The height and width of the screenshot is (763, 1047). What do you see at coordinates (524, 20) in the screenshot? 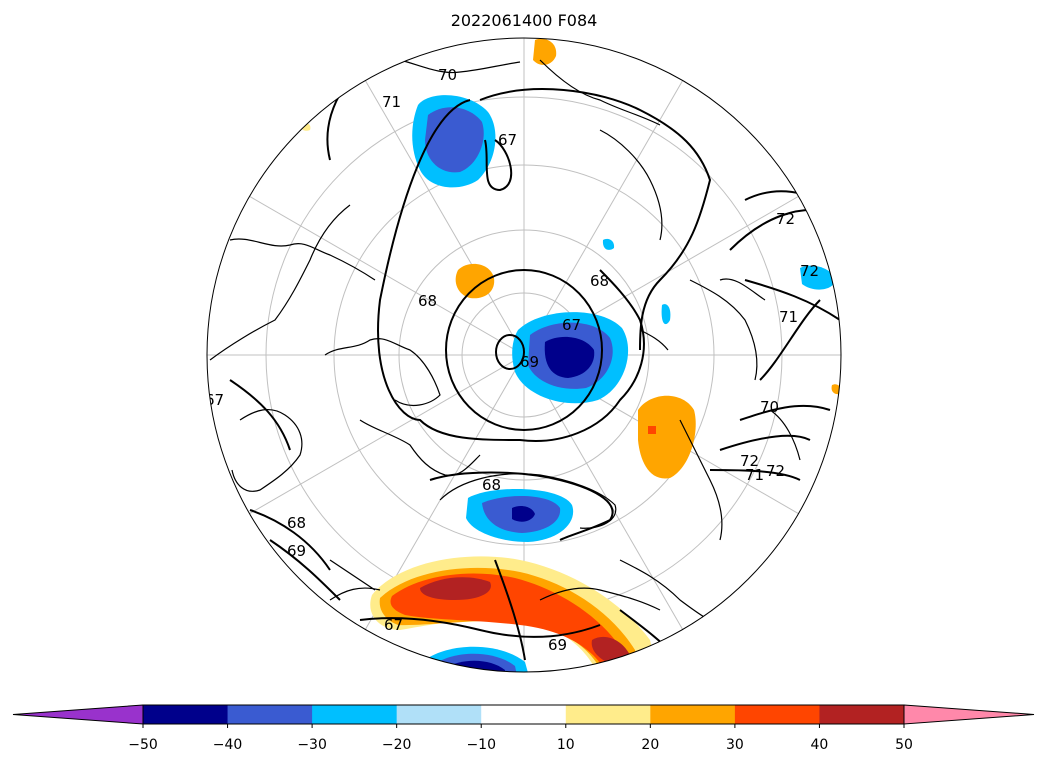
I see `figure-title: 2022061400 F084` at bounding box center [524, 20].